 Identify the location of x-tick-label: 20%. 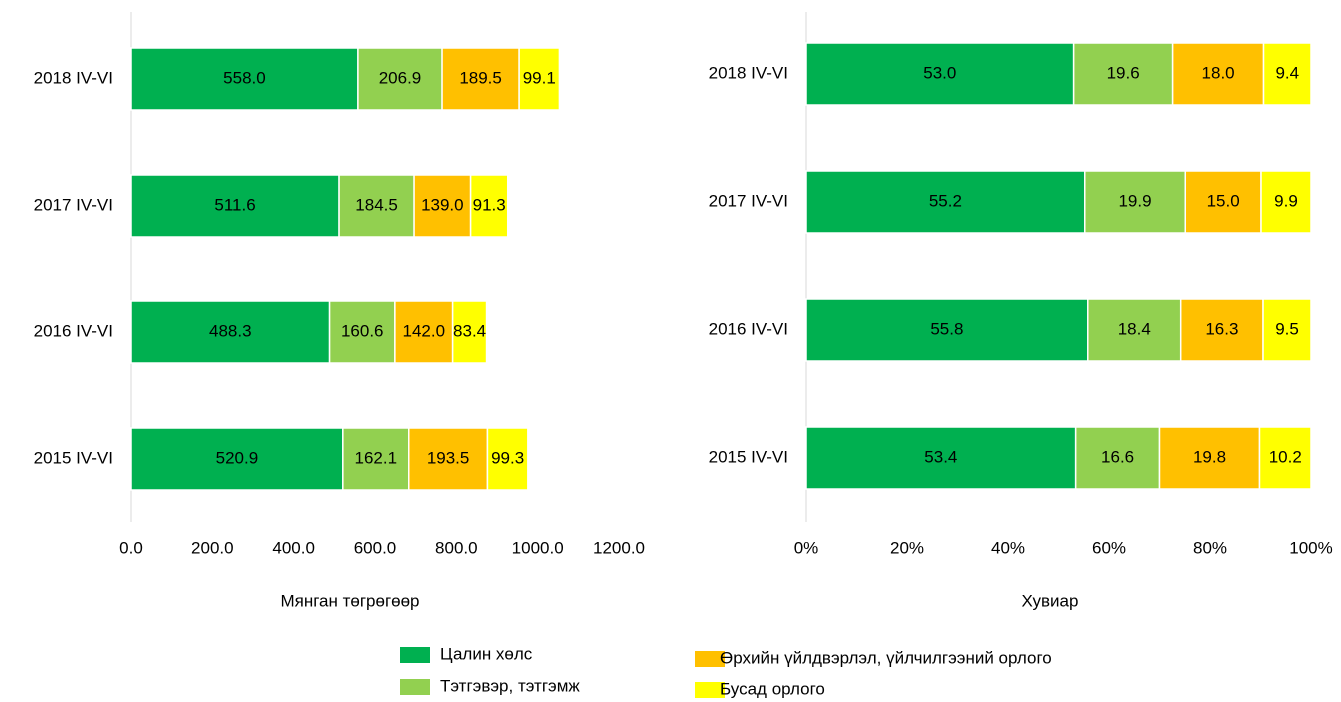
(907, 547).